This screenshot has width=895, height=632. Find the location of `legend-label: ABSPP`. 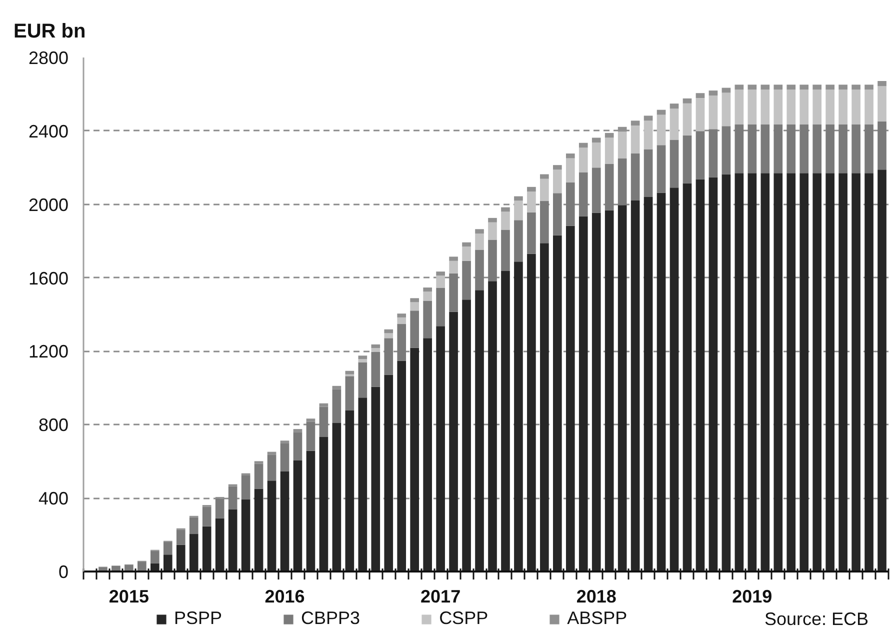

legend-label: ABSPP is located at coordinates (597, 618).